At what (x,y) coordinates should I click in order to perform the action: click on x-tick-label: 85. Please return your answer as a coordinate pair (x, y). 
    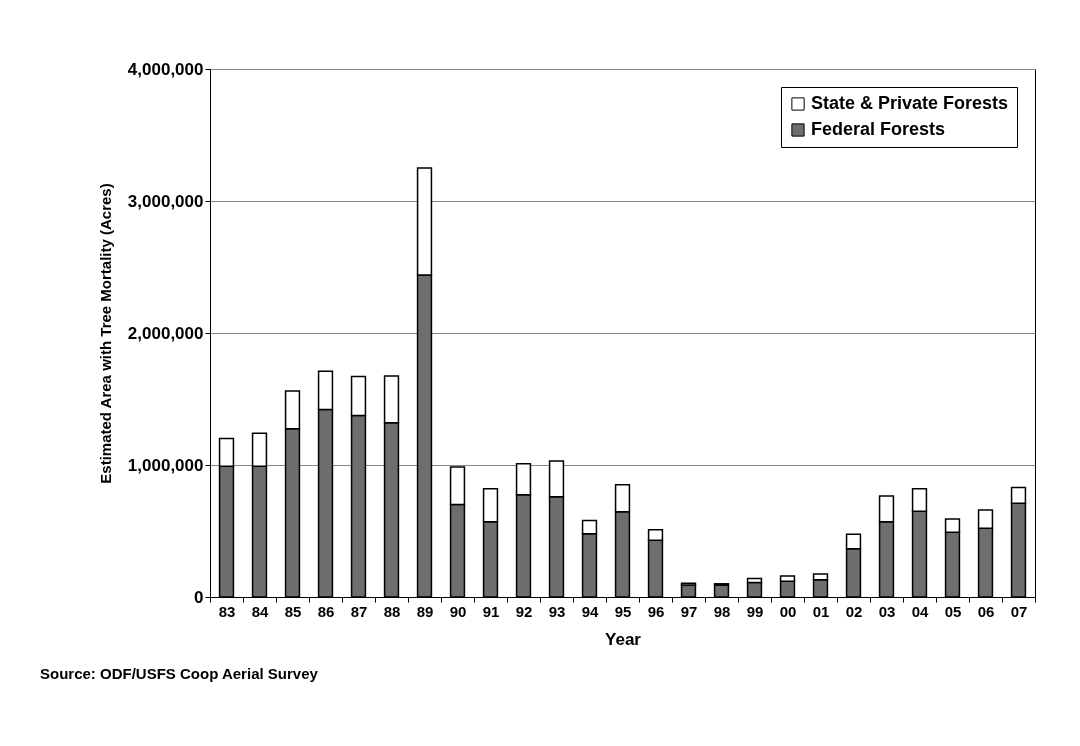
    Looking at the image, I should click on (293, 611).